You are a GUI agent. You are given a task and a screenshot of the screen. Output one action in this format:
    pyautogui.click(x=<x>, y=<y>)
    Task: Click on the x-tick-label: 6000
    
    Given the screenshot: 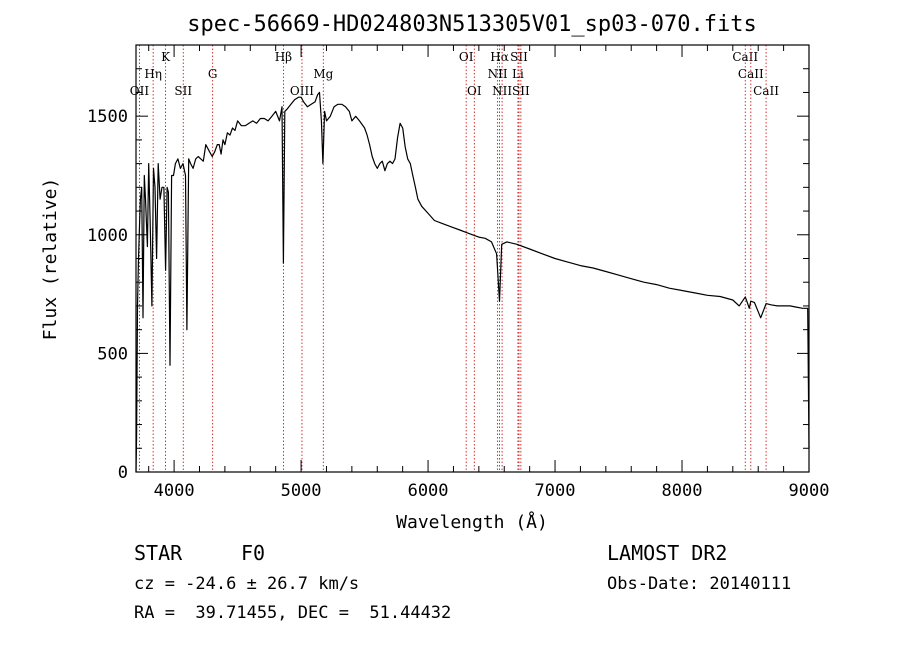 What is the action you would take?
    pyautogui.click(x=428, y=491)
    